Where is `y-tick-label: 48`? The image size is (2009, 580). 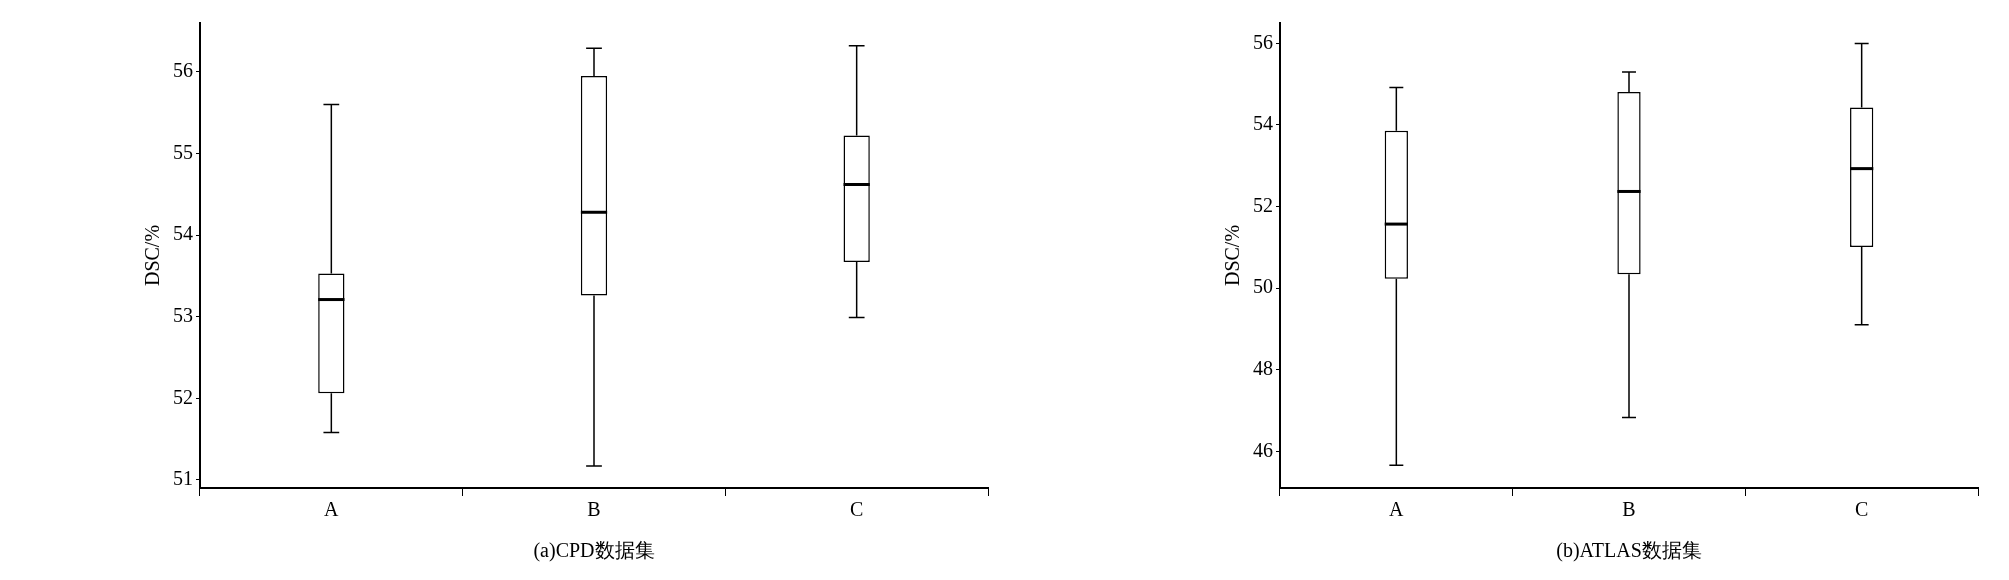
y-tick-label: 48 is located at coordinates (1263, 367).